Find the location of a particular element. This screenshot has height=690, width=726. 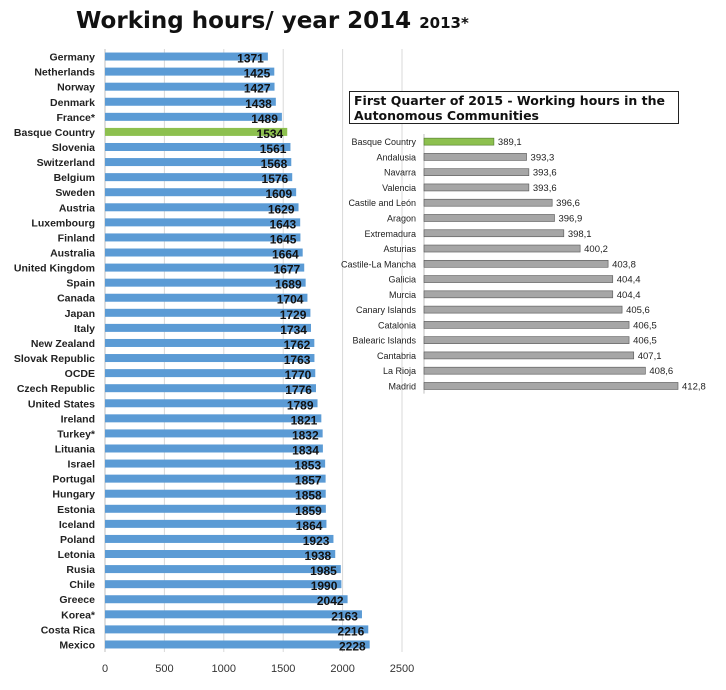

inset-value-label: 396,9 is located at coordinates (570, 218).